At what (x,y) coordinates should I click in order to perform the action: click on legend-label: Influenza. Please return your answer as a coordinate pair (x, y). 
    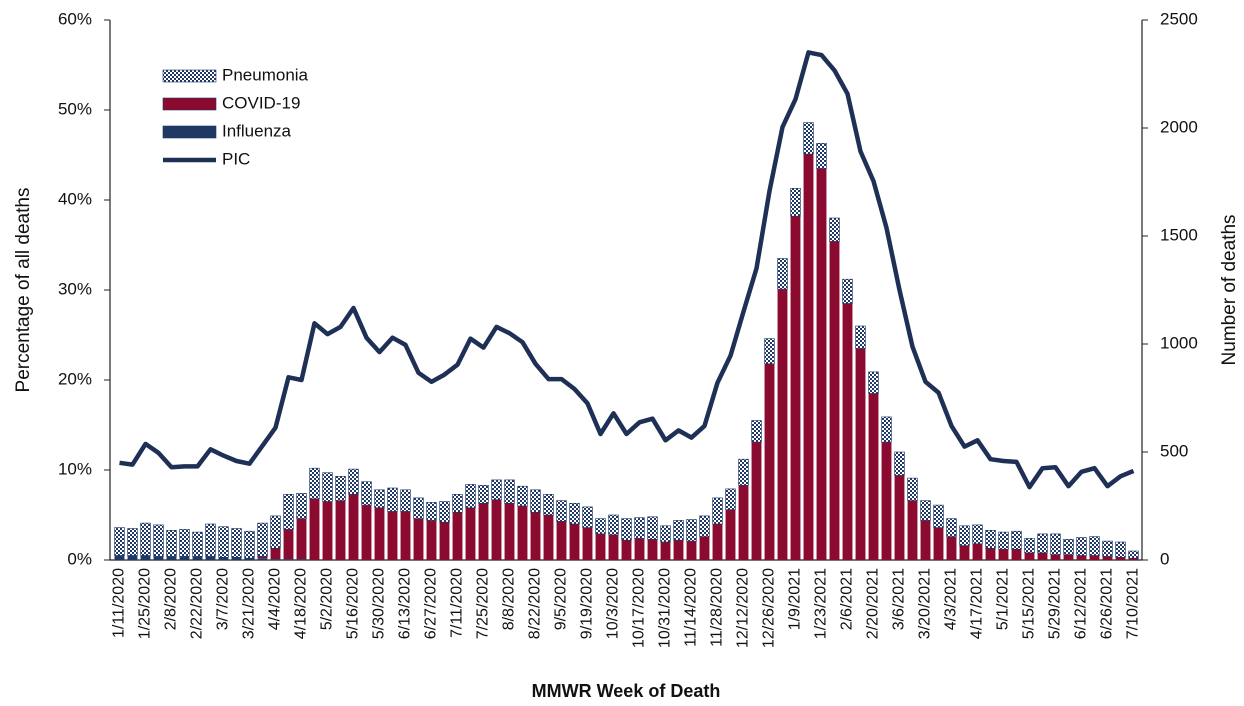
    Looking at the image, I should click on (257, 130).